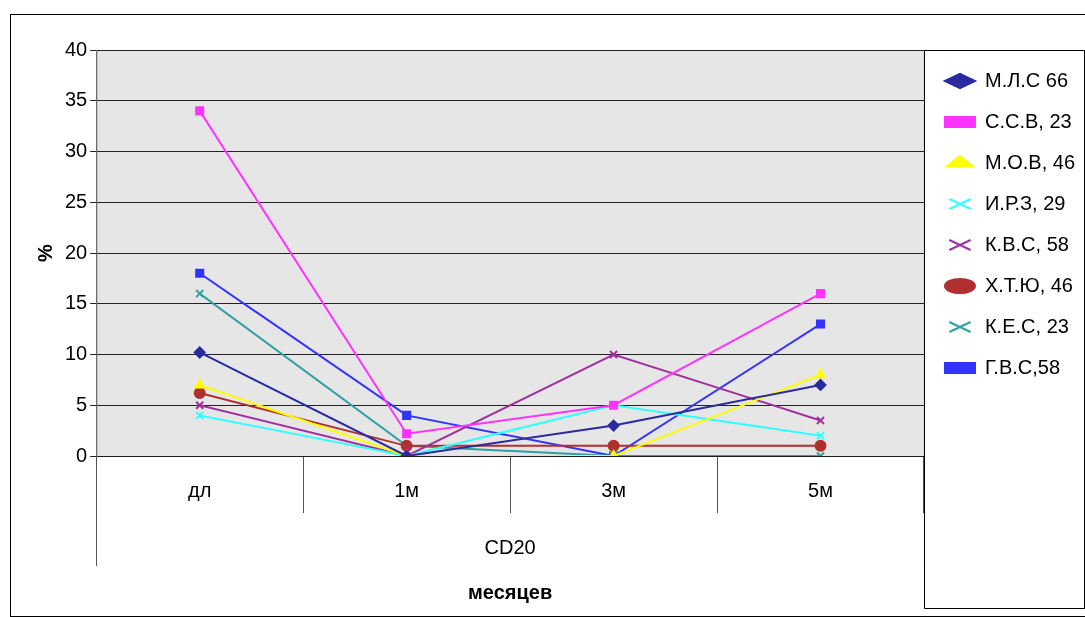 The image size is (1085, 617). I want to click on y-axis-title: %, so click(44, 252).